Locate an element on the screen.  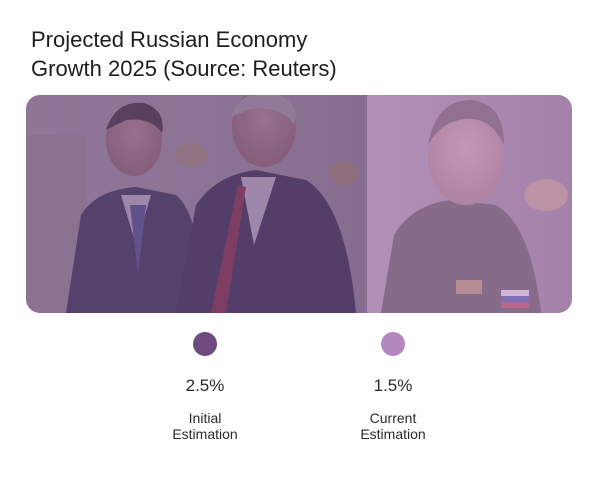
category-label-initial: Initial Estimation is located at coordinates (205, 426).